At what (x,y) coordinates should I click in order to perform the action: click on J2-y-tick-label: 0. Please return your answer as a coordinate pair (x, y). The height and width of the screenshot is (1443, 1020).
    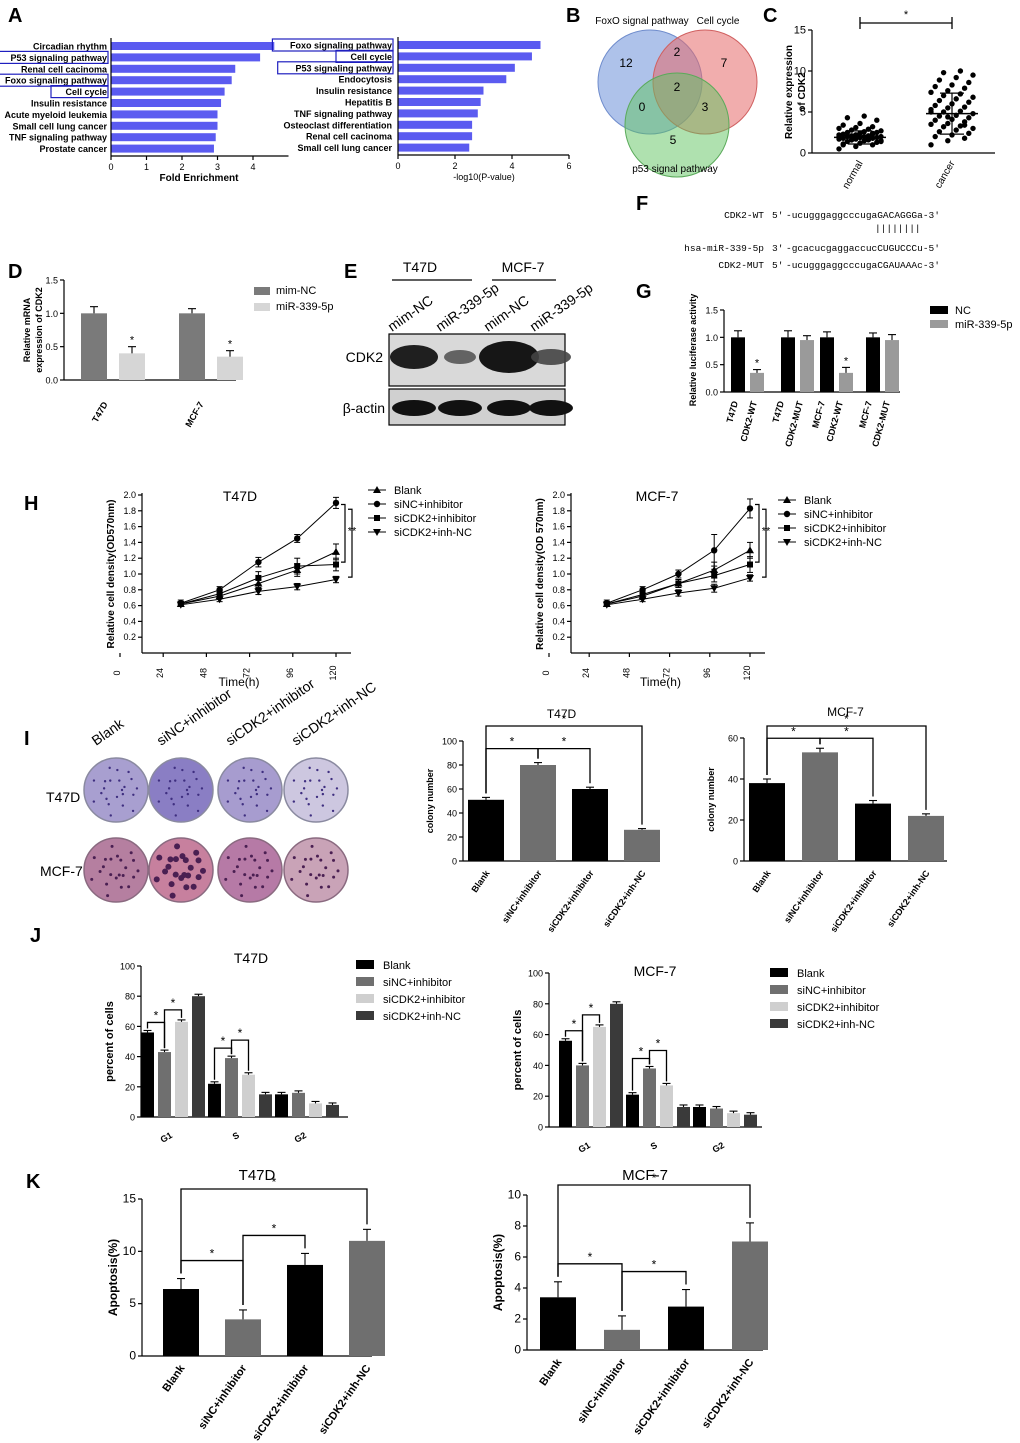
    Looking at the image, I should click on (540, 1128).